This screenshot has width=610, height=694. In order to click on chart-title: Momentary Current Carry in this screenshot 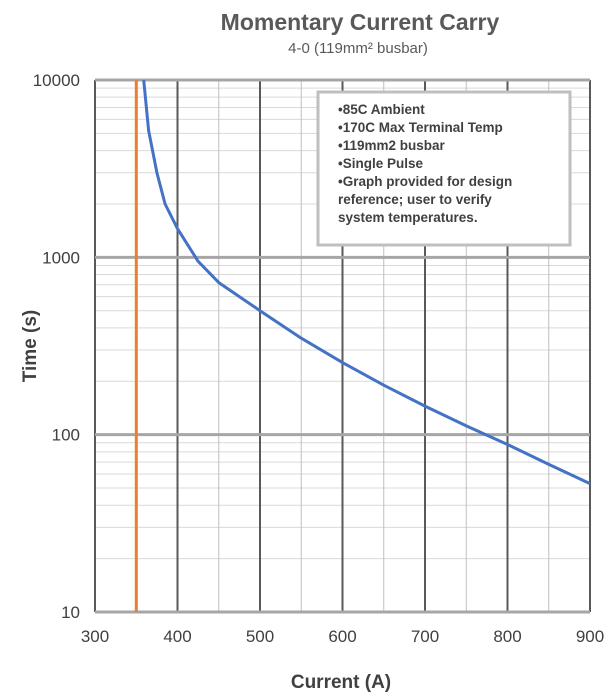, I will do `click(360, 22)`.